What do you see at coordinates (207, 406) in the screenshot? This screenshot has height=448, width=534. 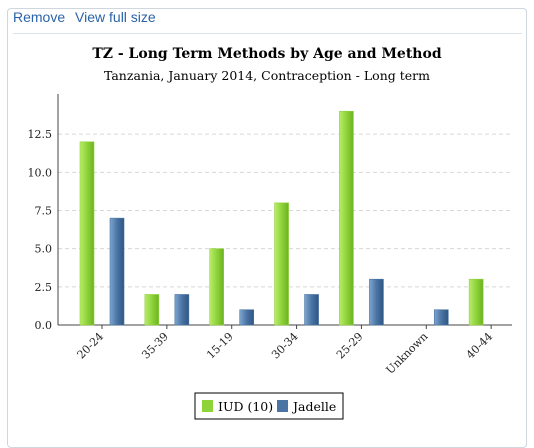 I see `legend-swatch-iud` at bounding box center [207, 406].